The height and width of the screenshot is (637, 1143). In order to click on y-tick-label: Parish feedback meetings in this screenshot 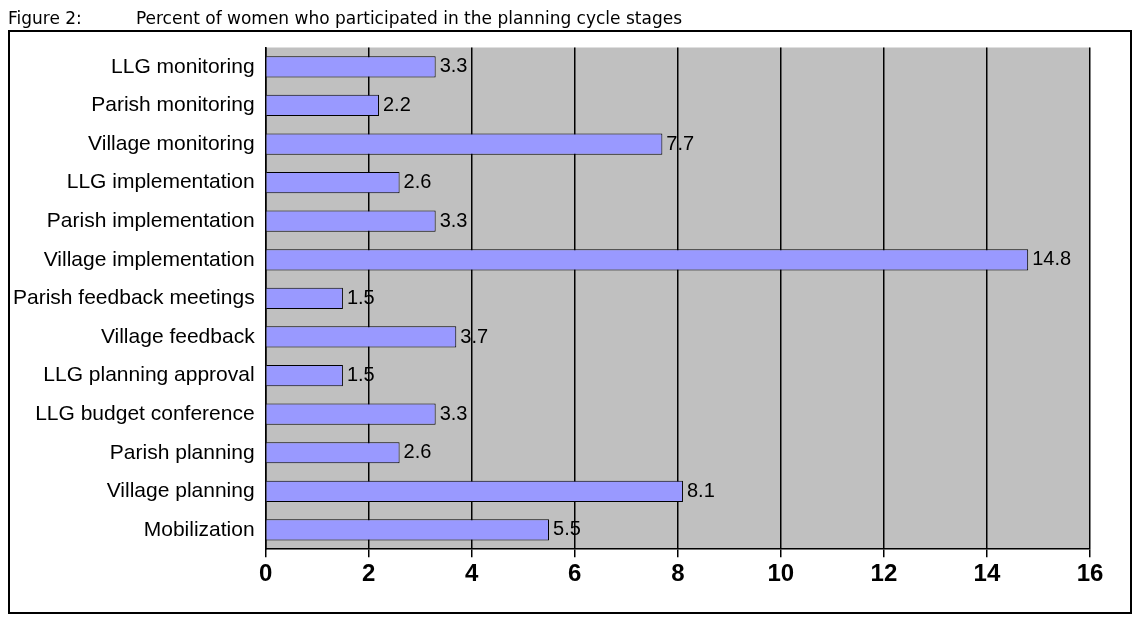, I will do `click(133, 297)`.